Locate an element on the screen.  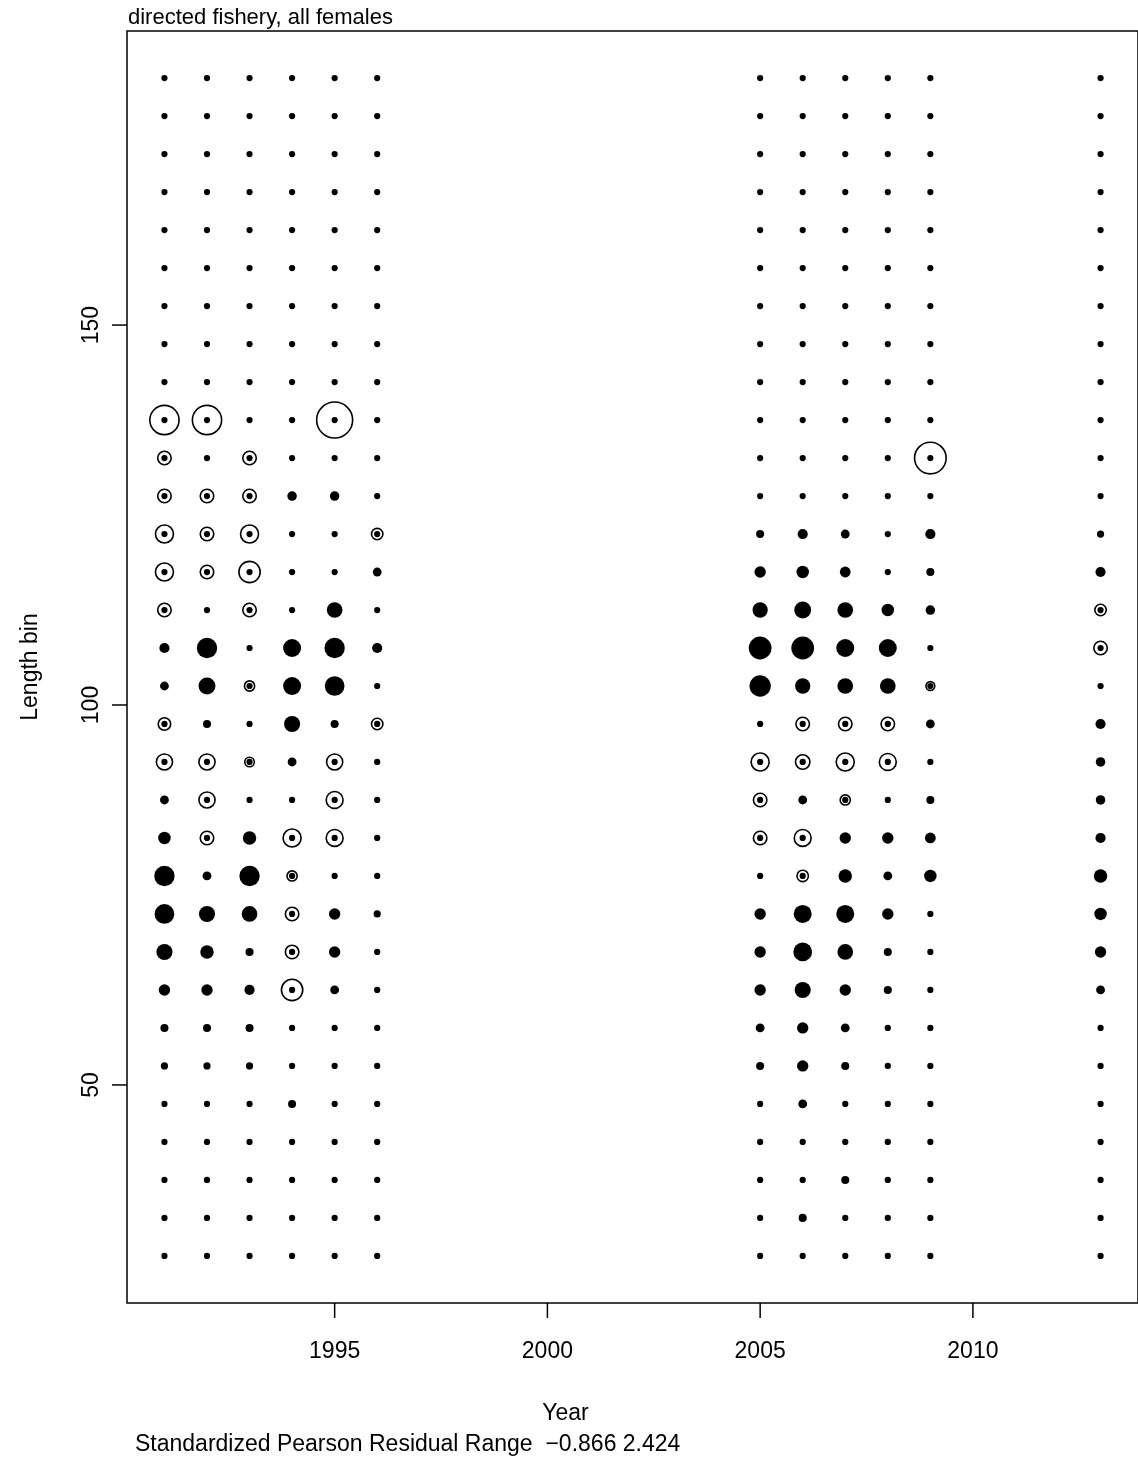
y-tick-label: 50 is located at coordinates (90, 1085).